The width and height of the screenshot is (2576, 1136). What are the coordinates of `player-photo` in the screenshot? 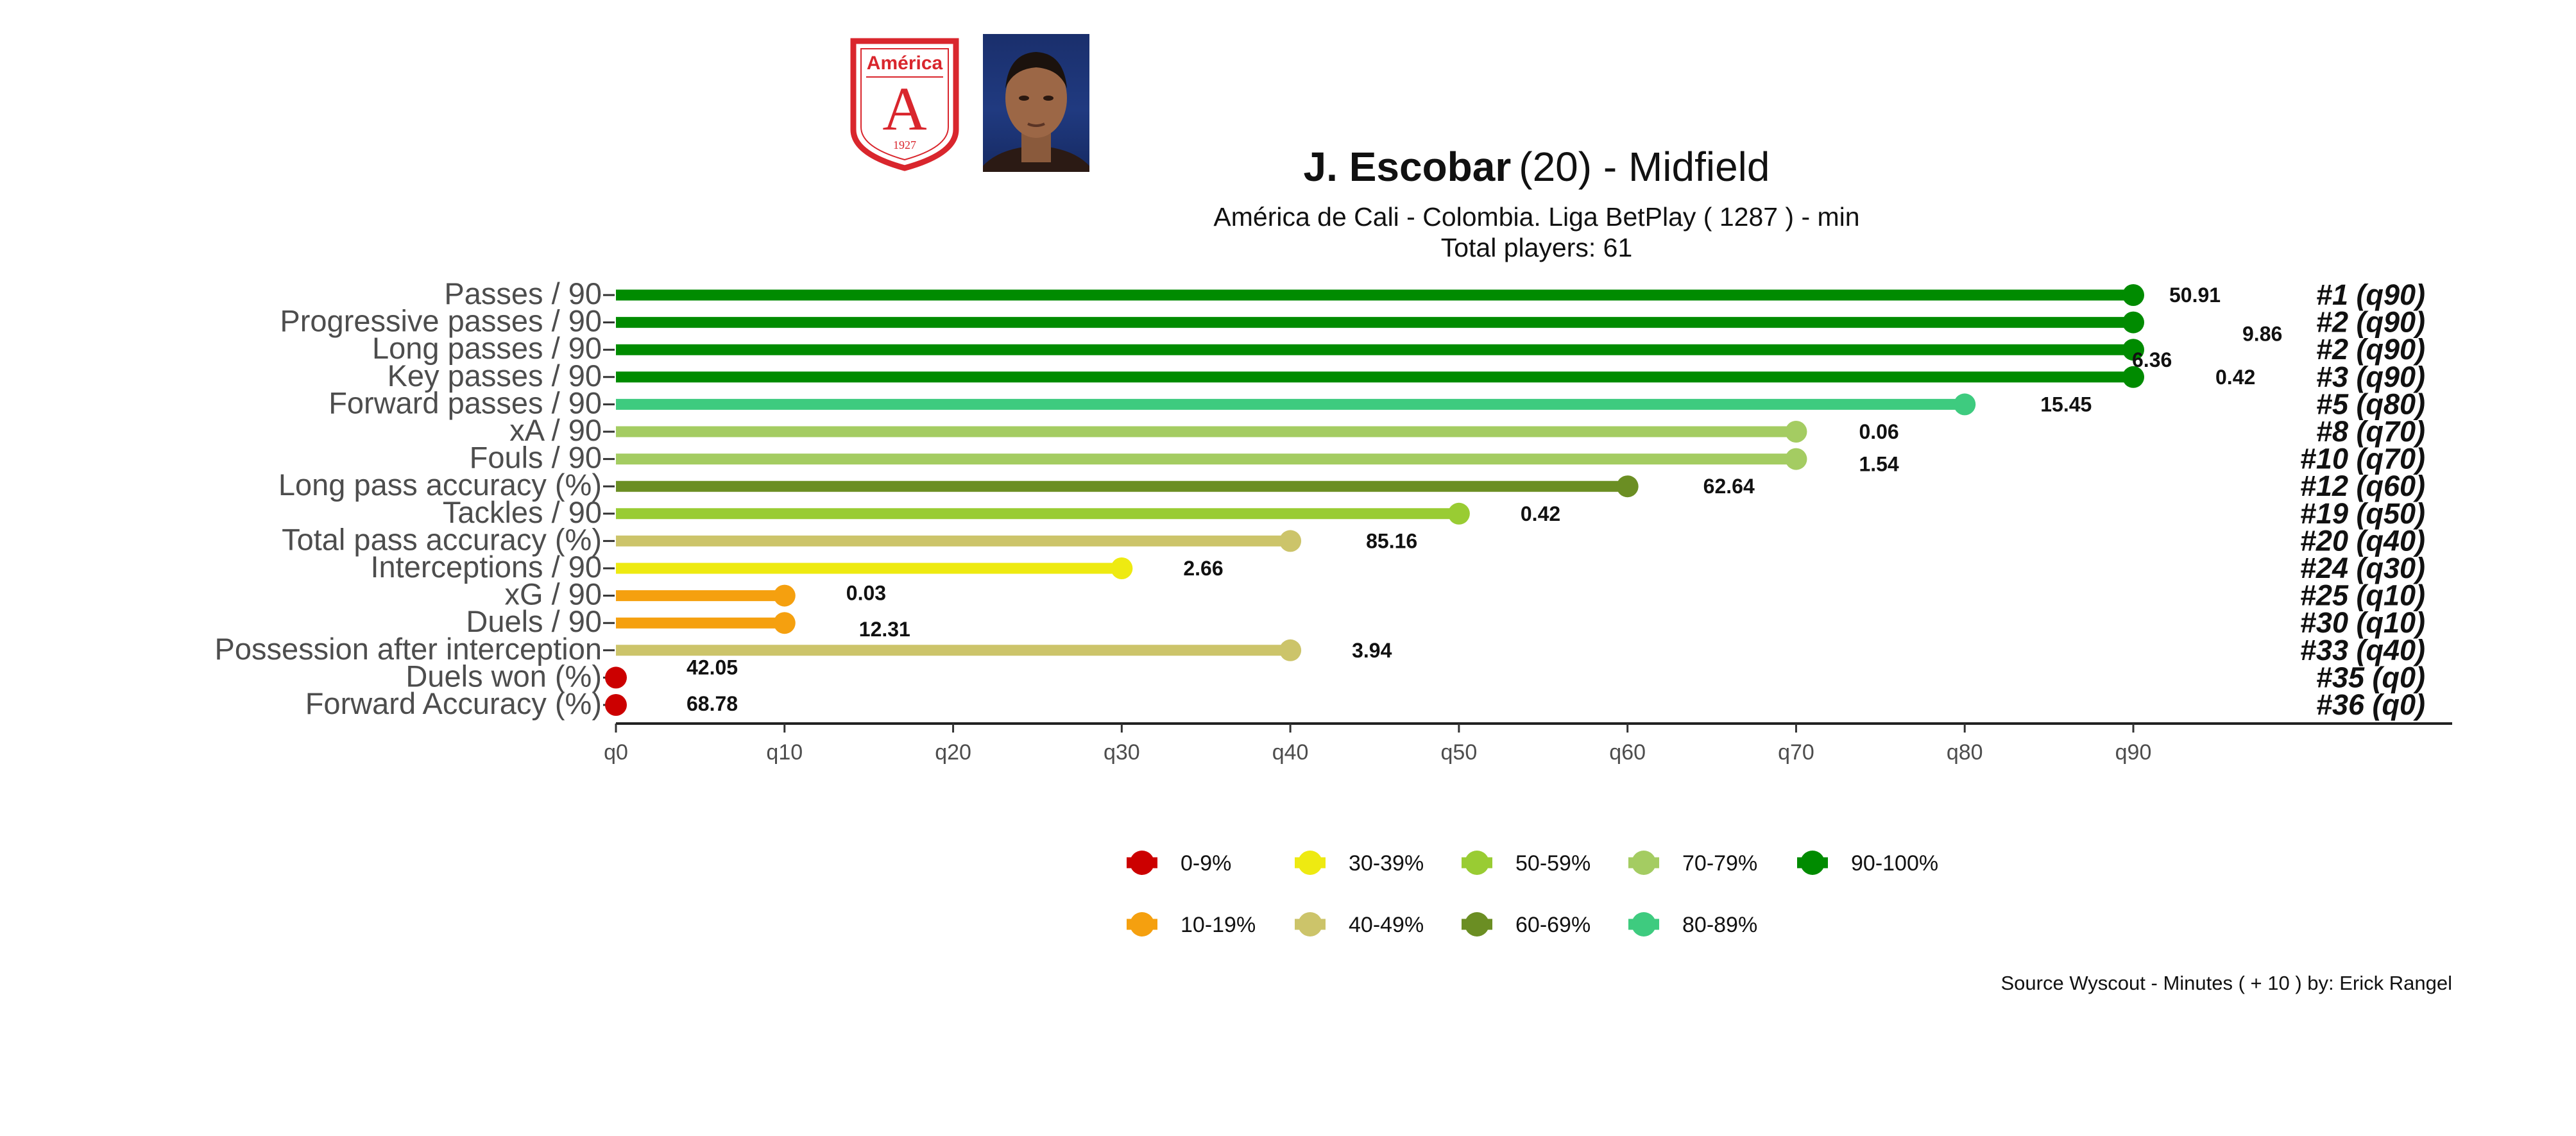 It's located at (1036, 103).